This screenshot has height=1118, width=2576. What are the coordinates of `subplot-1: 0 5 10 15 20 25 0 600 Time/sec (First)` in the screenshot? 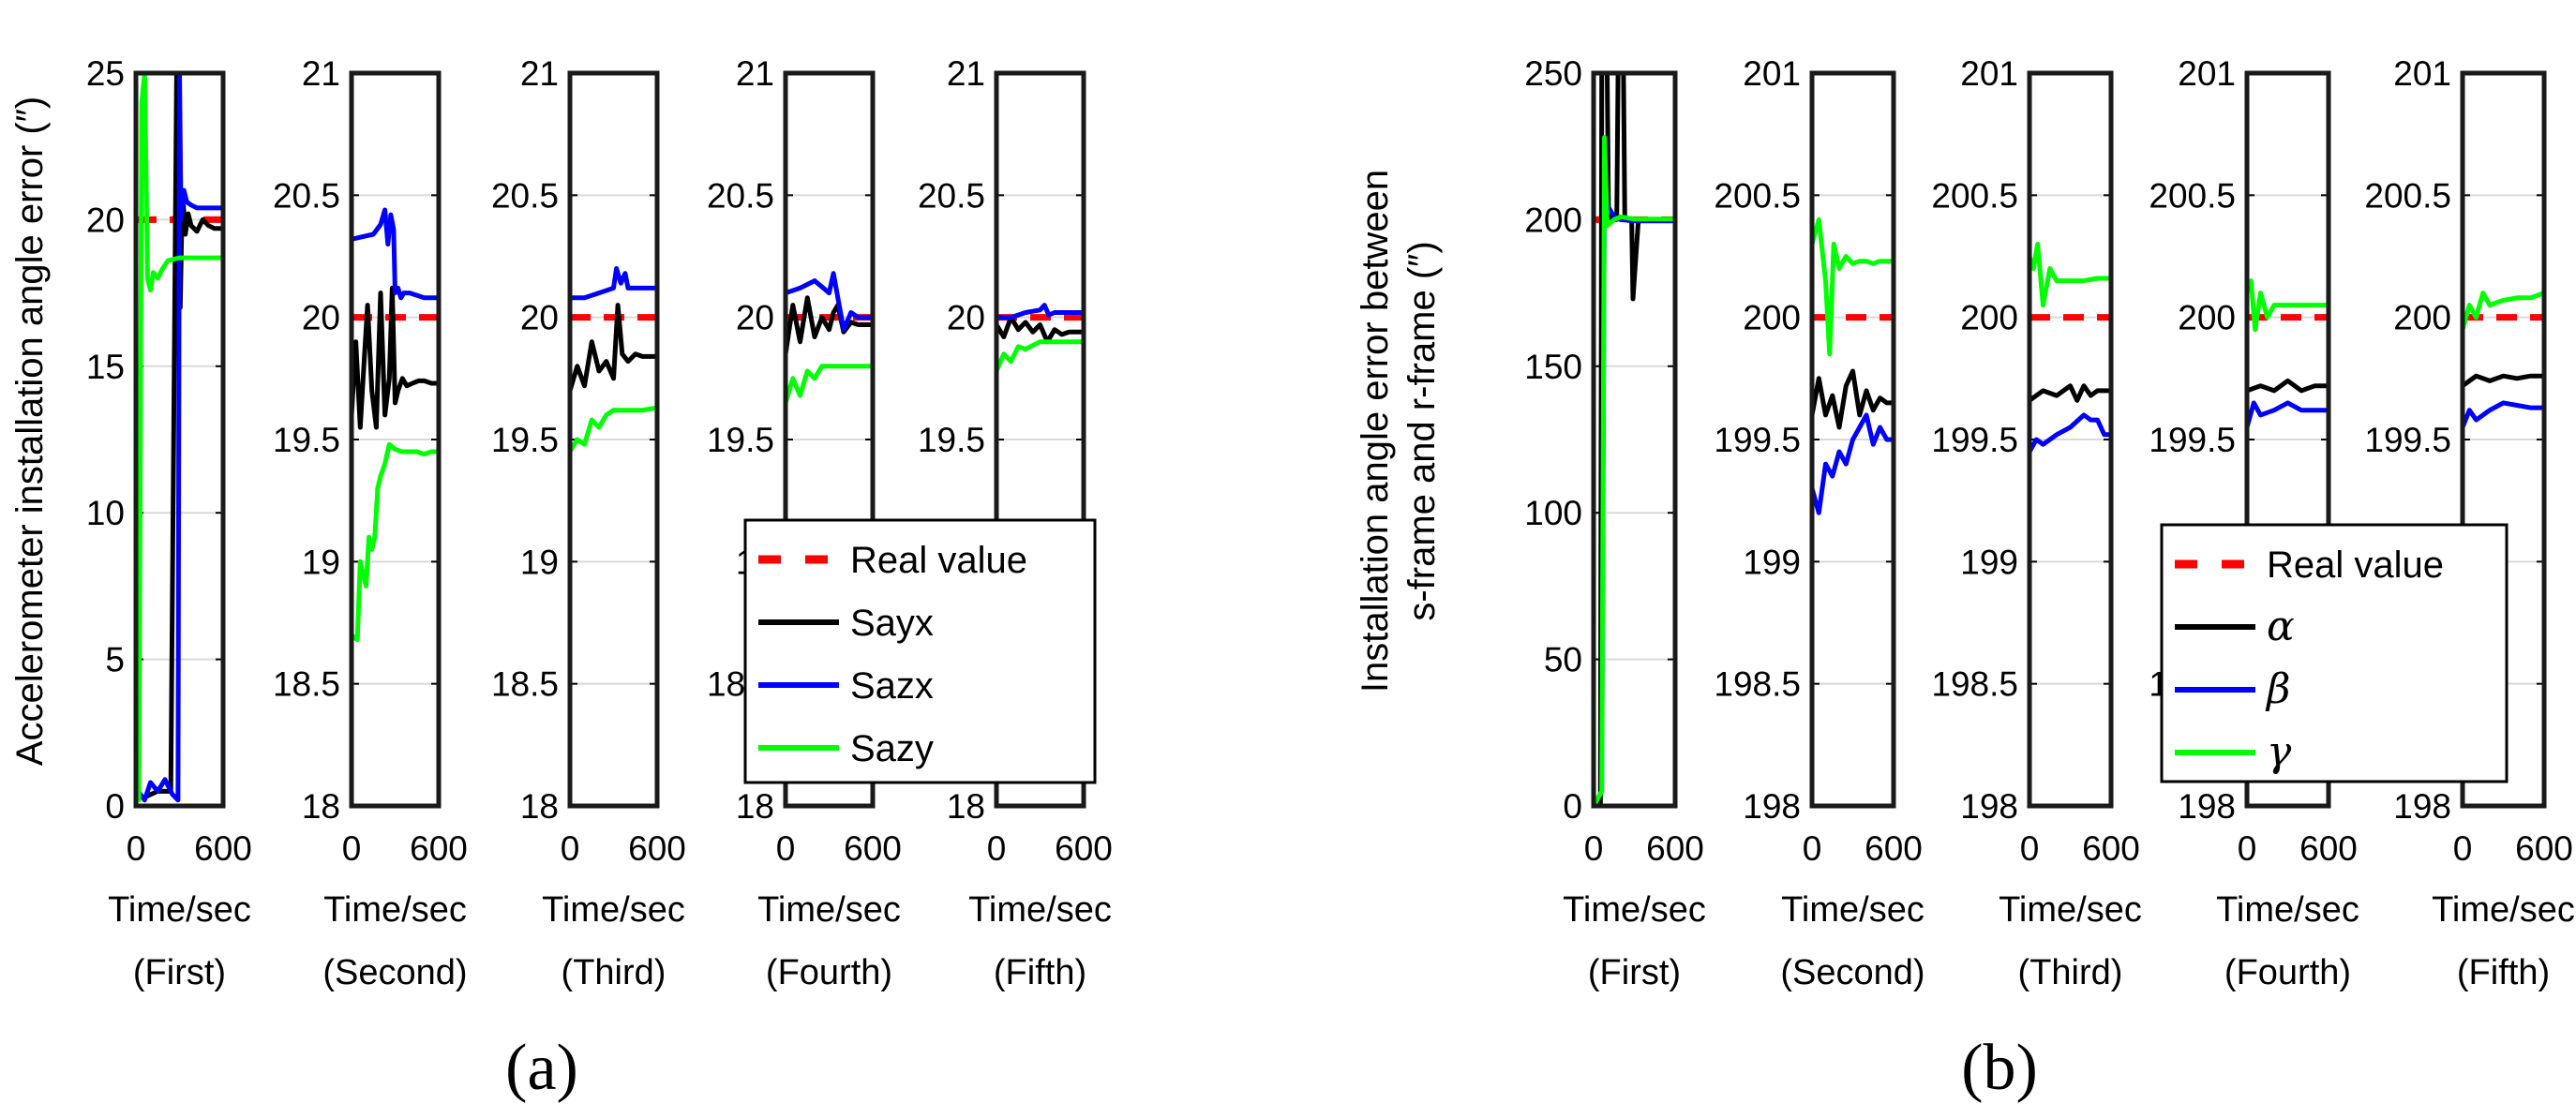 It's located at (169, 523).